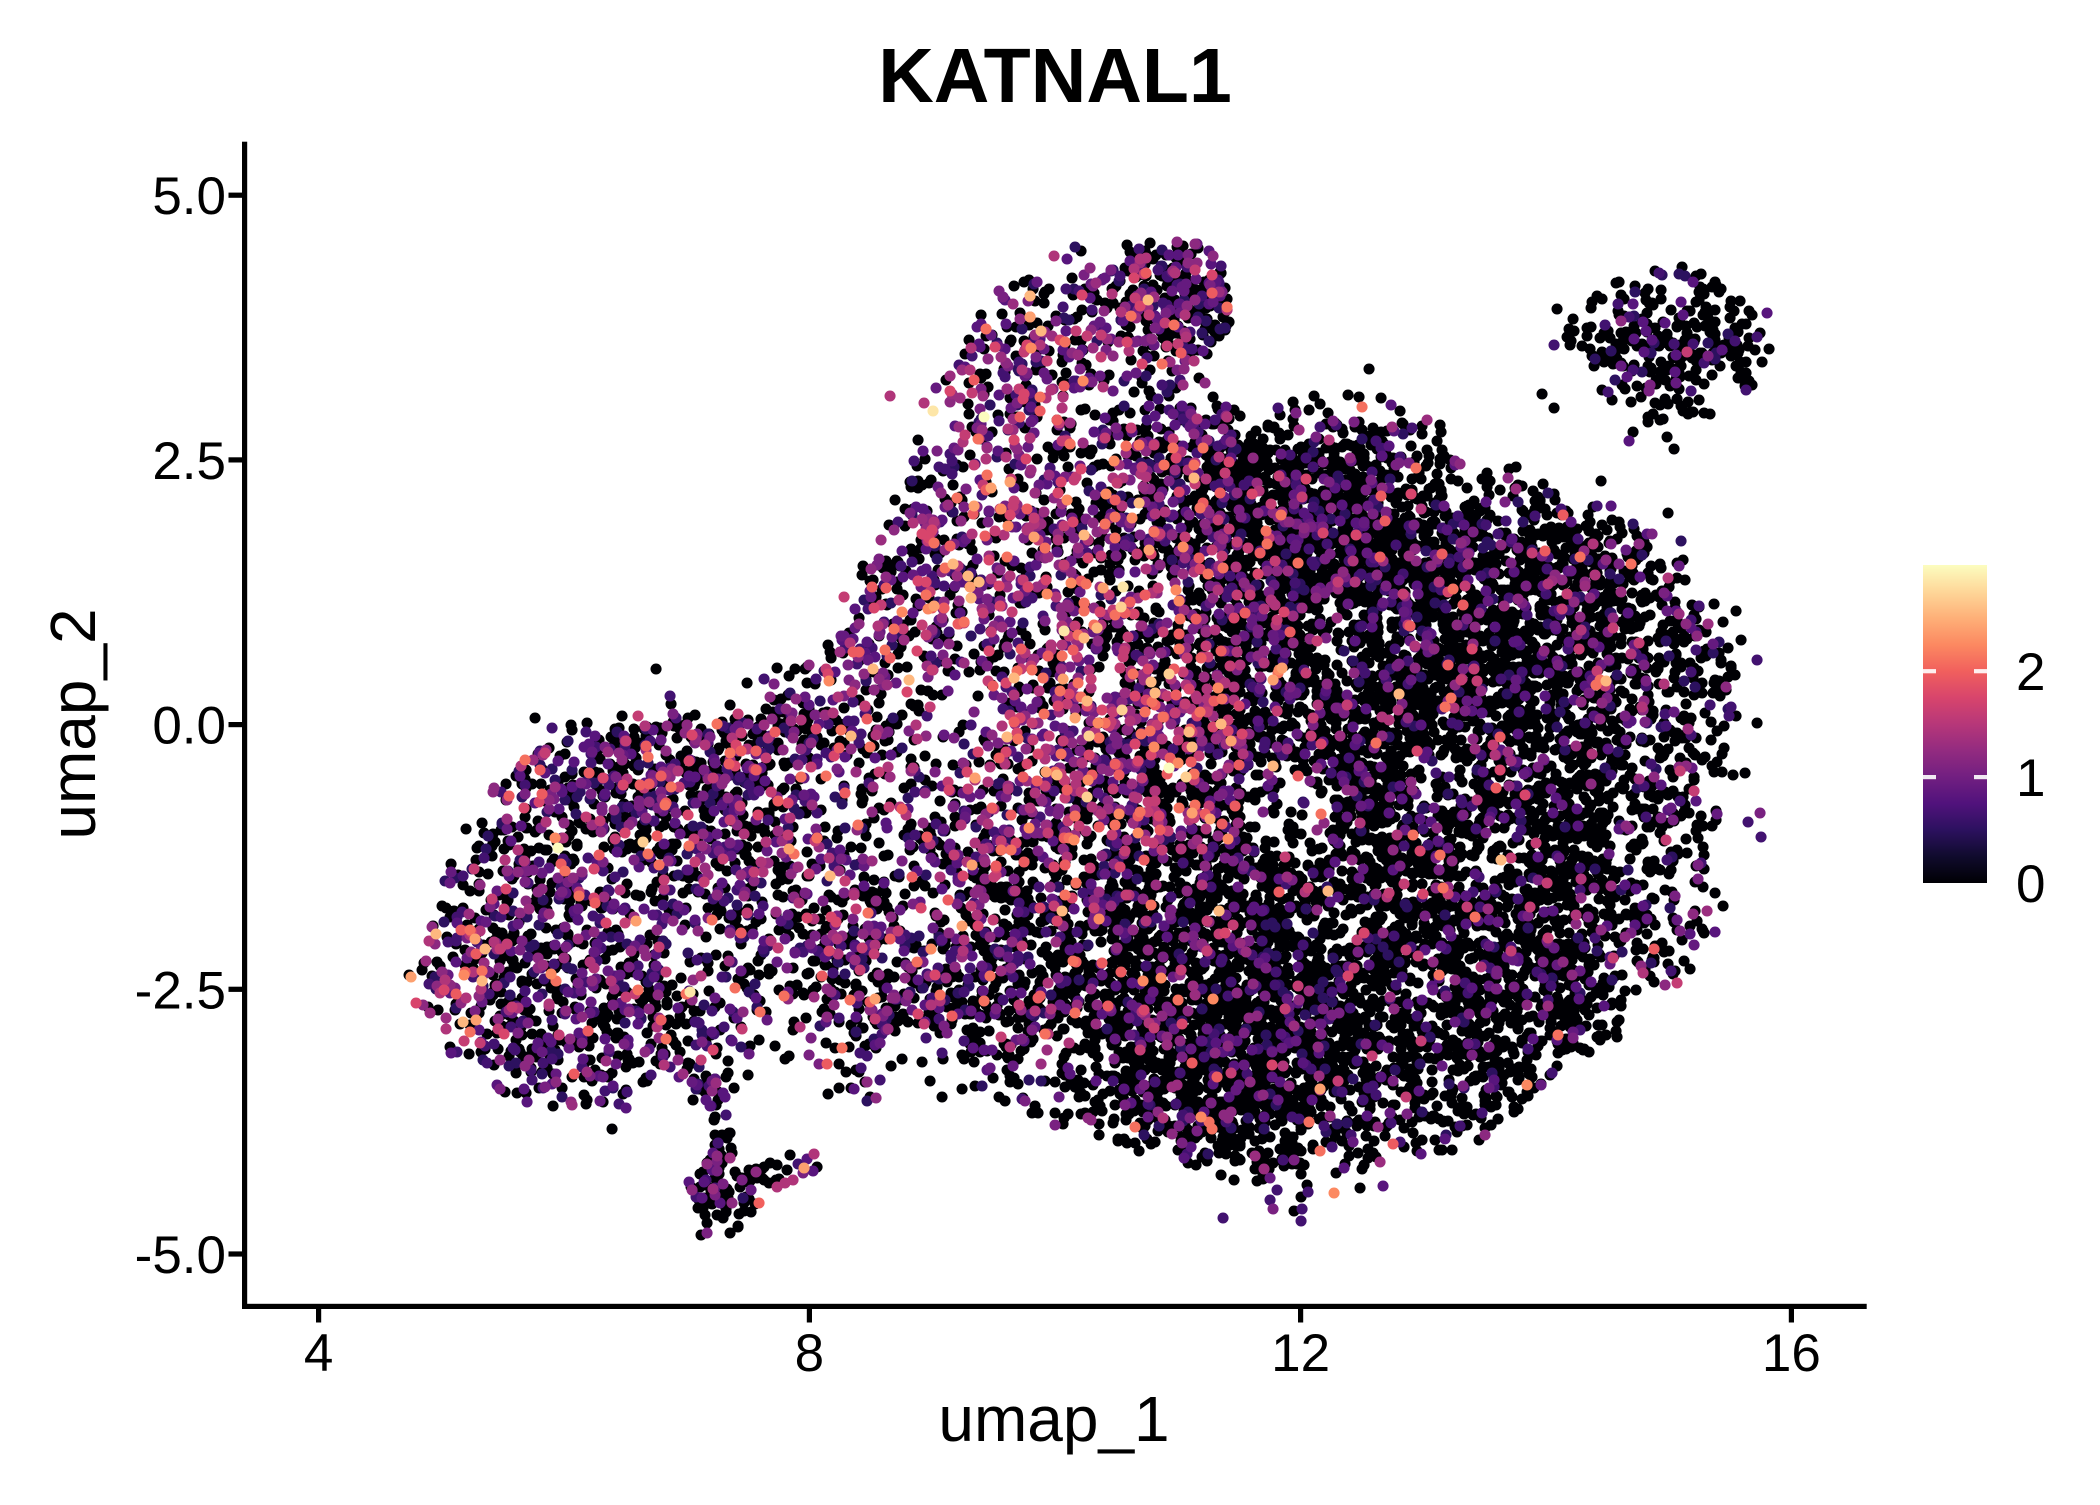 The height and width of the screenshot is (1505, 2100). What do you see at coordinates (189, 461) in the screenshot?
I see `svg-text: 2.5` at bounding box center [189, 461].